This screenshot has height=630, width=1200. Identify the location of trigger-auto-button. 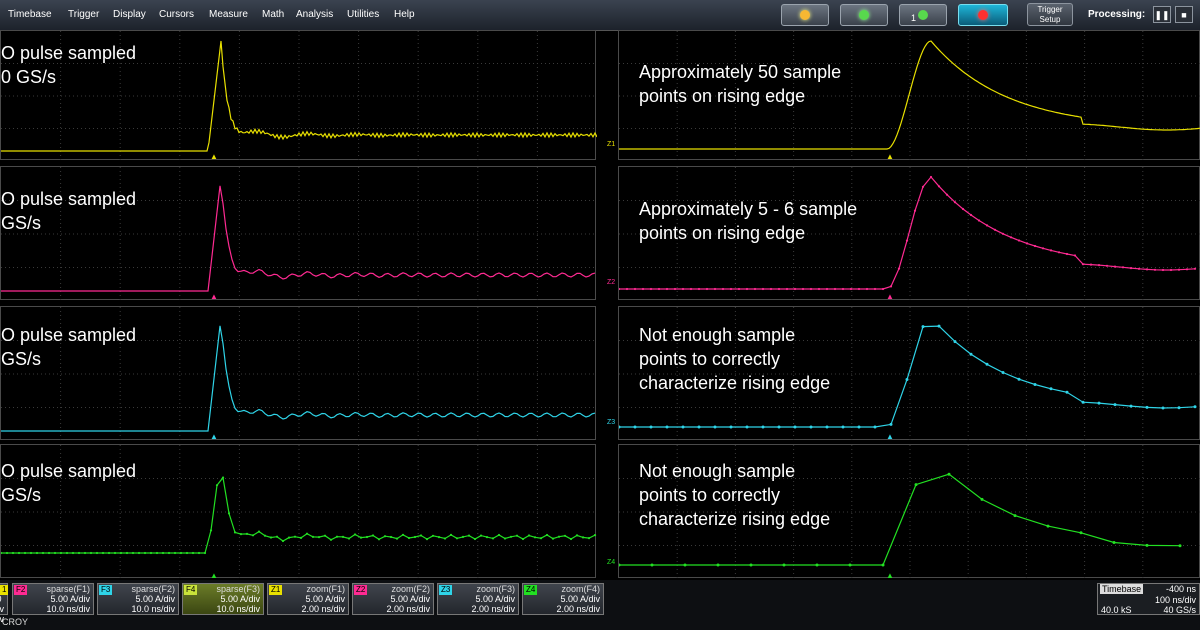
(864, 15).